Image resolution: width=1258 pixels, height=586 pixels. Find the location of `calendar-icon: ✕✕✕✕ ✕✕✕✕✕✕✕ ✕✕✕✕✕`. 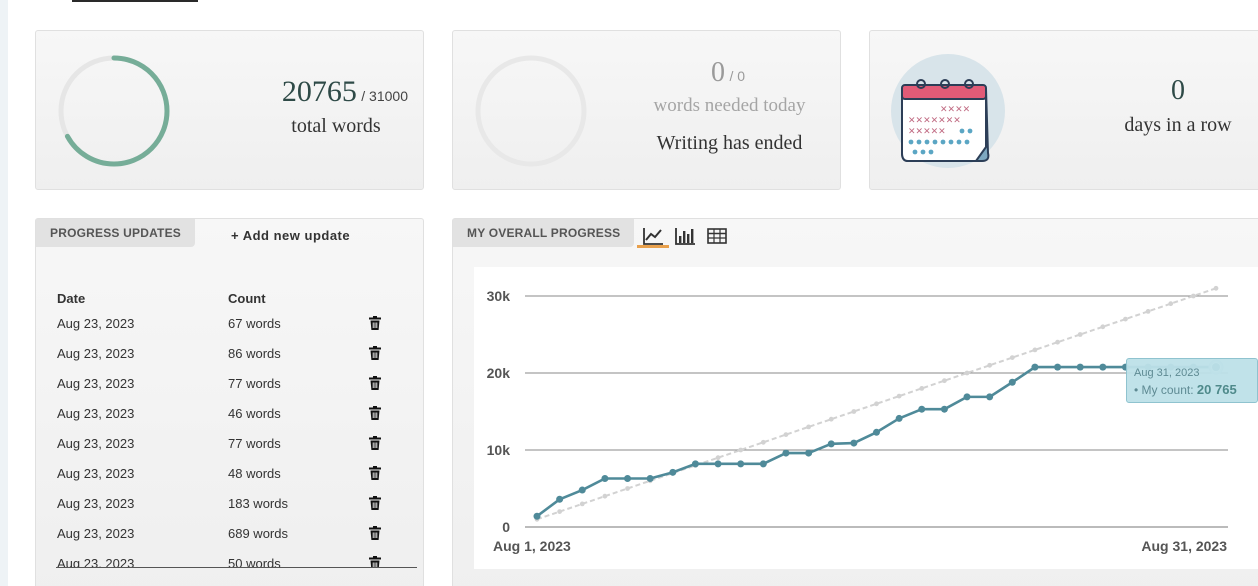

calendar-icon: ✕✕✕✕ ✕✕✕✕✕✕✕ ✕✕✕✕✕ is located at coordinates (948, 111).